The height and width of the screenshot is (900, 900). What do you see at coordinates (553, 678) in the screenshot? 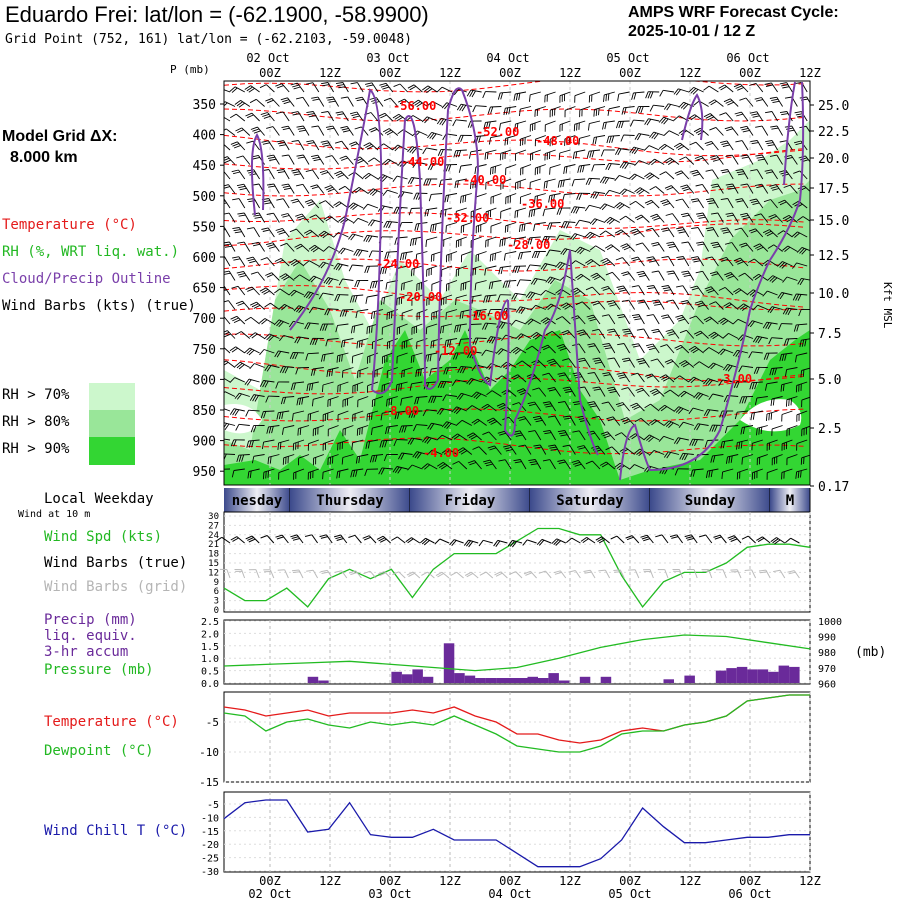
I see `precip-bar` at bounding box center [553, 678].